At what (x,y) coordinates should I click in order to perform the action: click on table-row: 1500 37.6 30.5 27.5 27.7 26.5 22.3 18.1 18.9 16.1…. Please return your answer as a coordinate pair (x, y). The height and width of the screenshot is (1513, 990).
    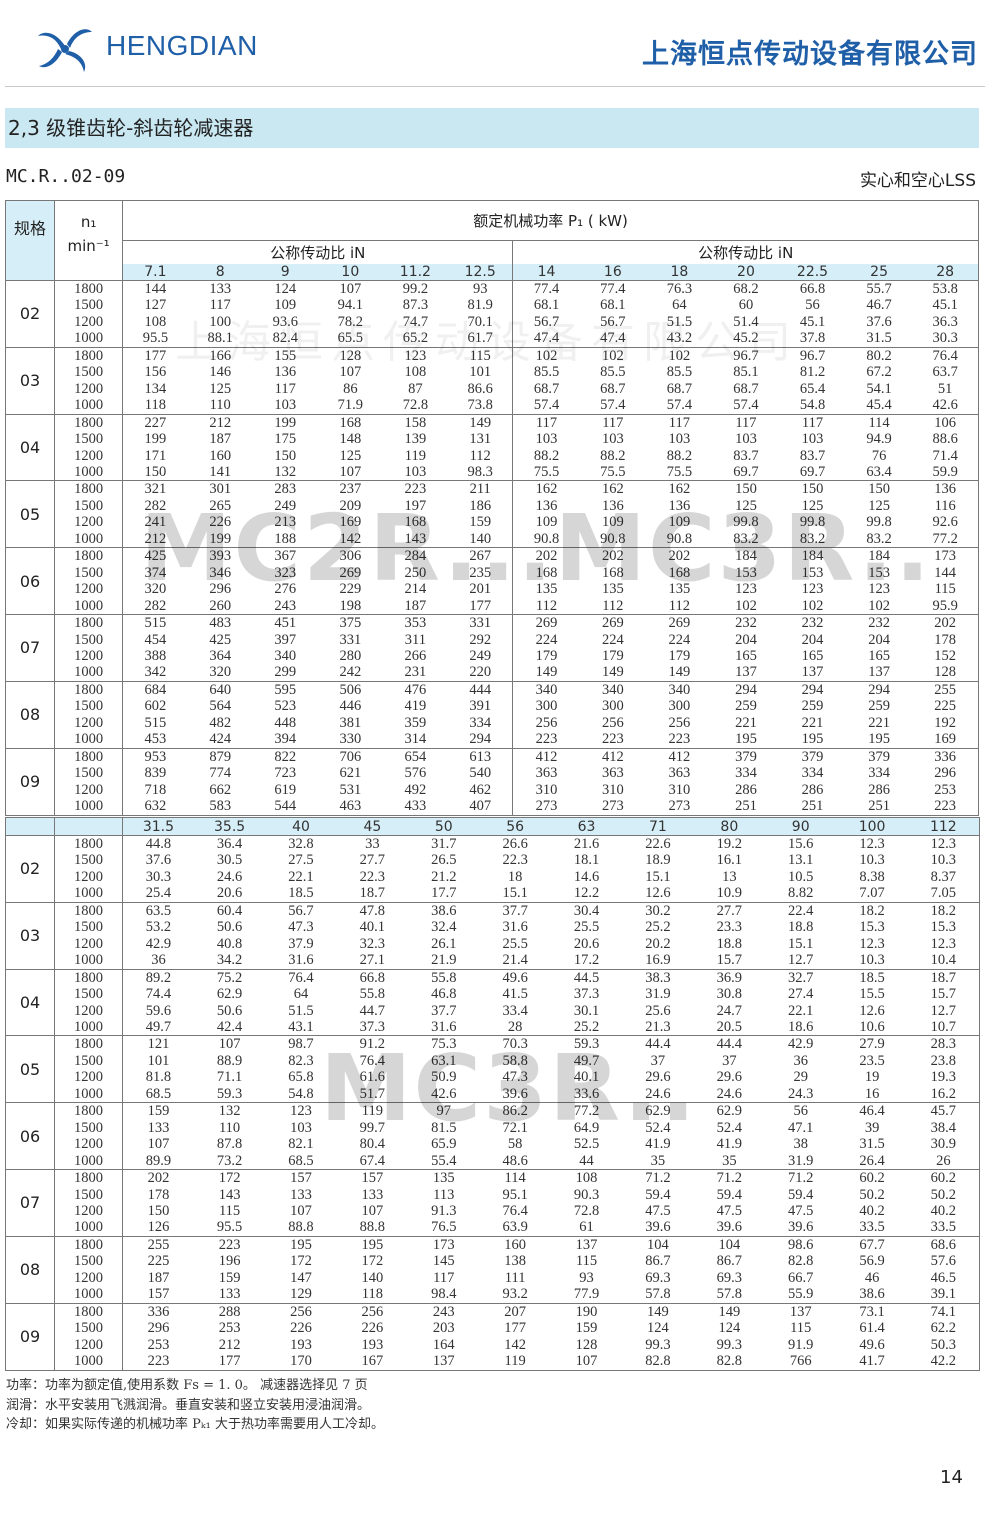
    Looking at the image, I should click on (493, 860).